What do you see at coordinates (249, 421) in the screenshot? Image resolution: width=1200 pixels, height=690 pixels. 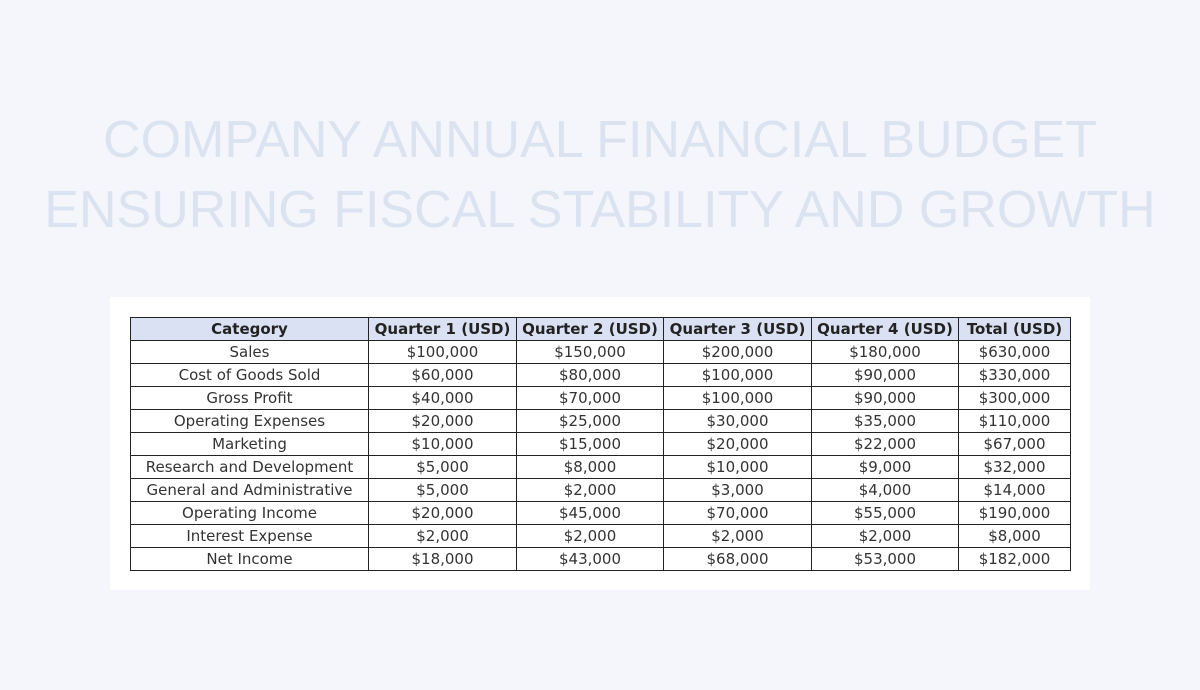 I see `category-cell: Operating Expenses` at bounding box center [249, 421].